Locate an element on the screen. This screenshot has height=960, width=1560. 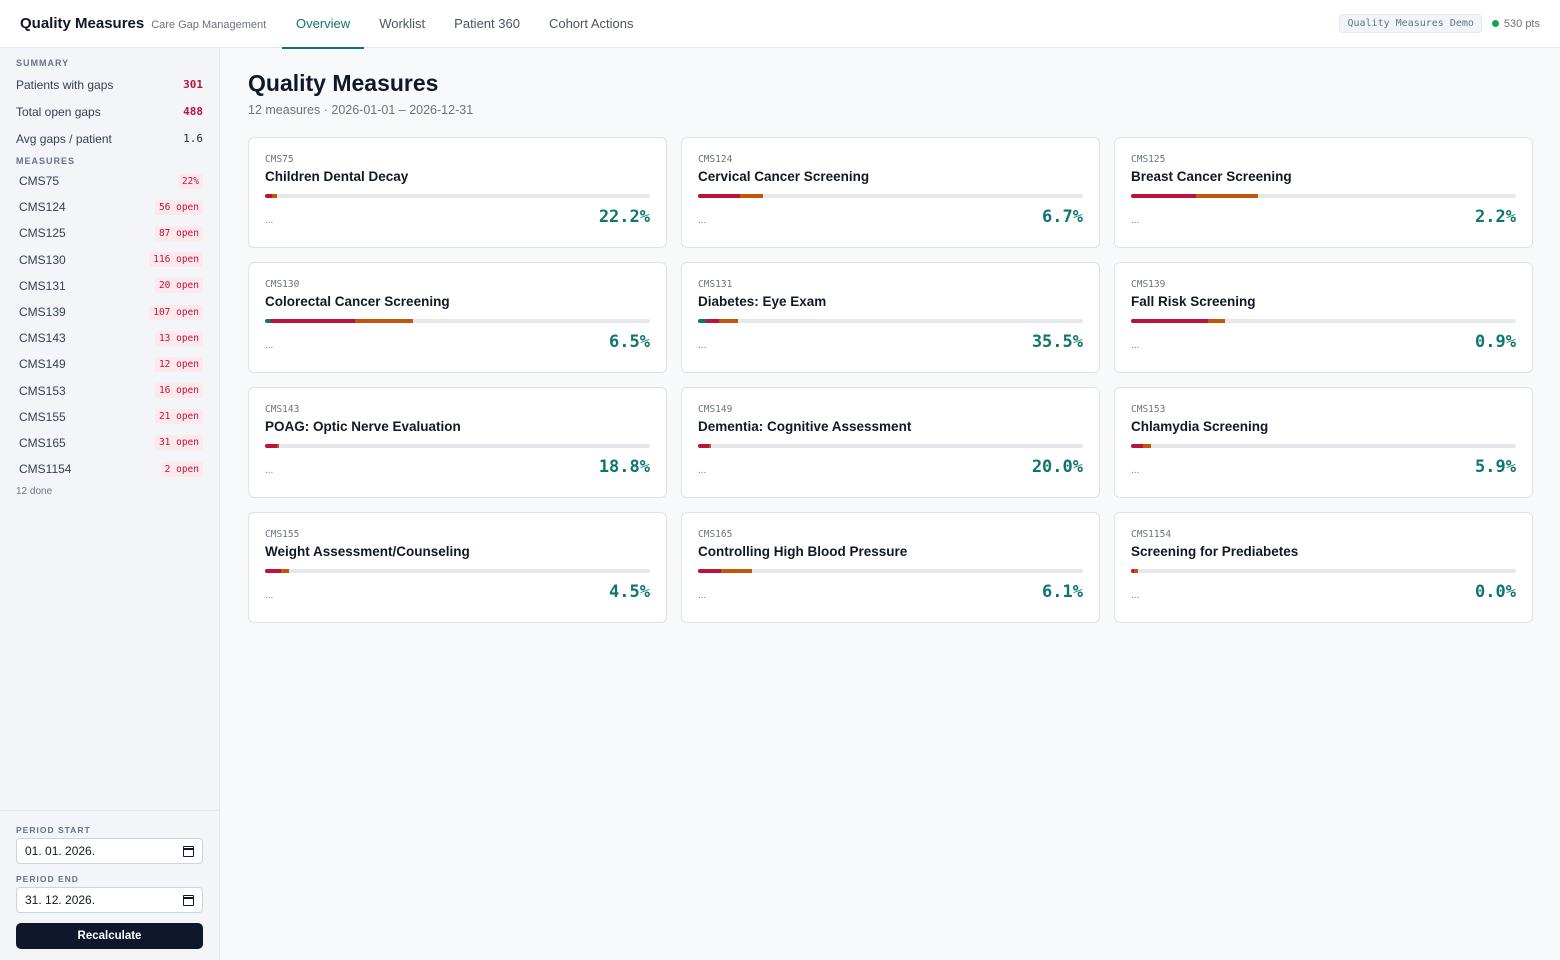
card-footer: ... 6.5% is located at coordinates (457, 342).